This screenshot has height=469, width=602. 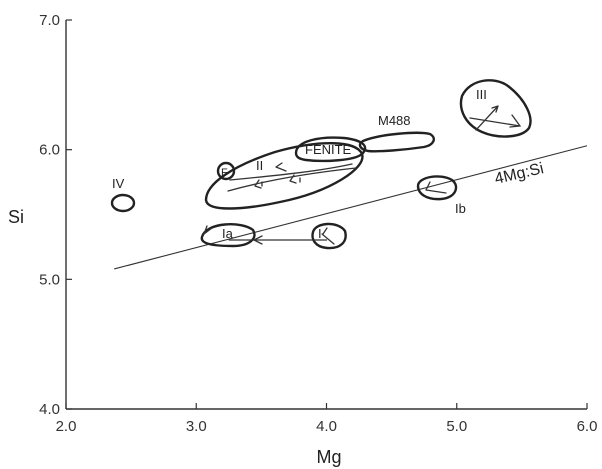 I want to click on y-tick-label: 7.0, so click(x=49, y=20).